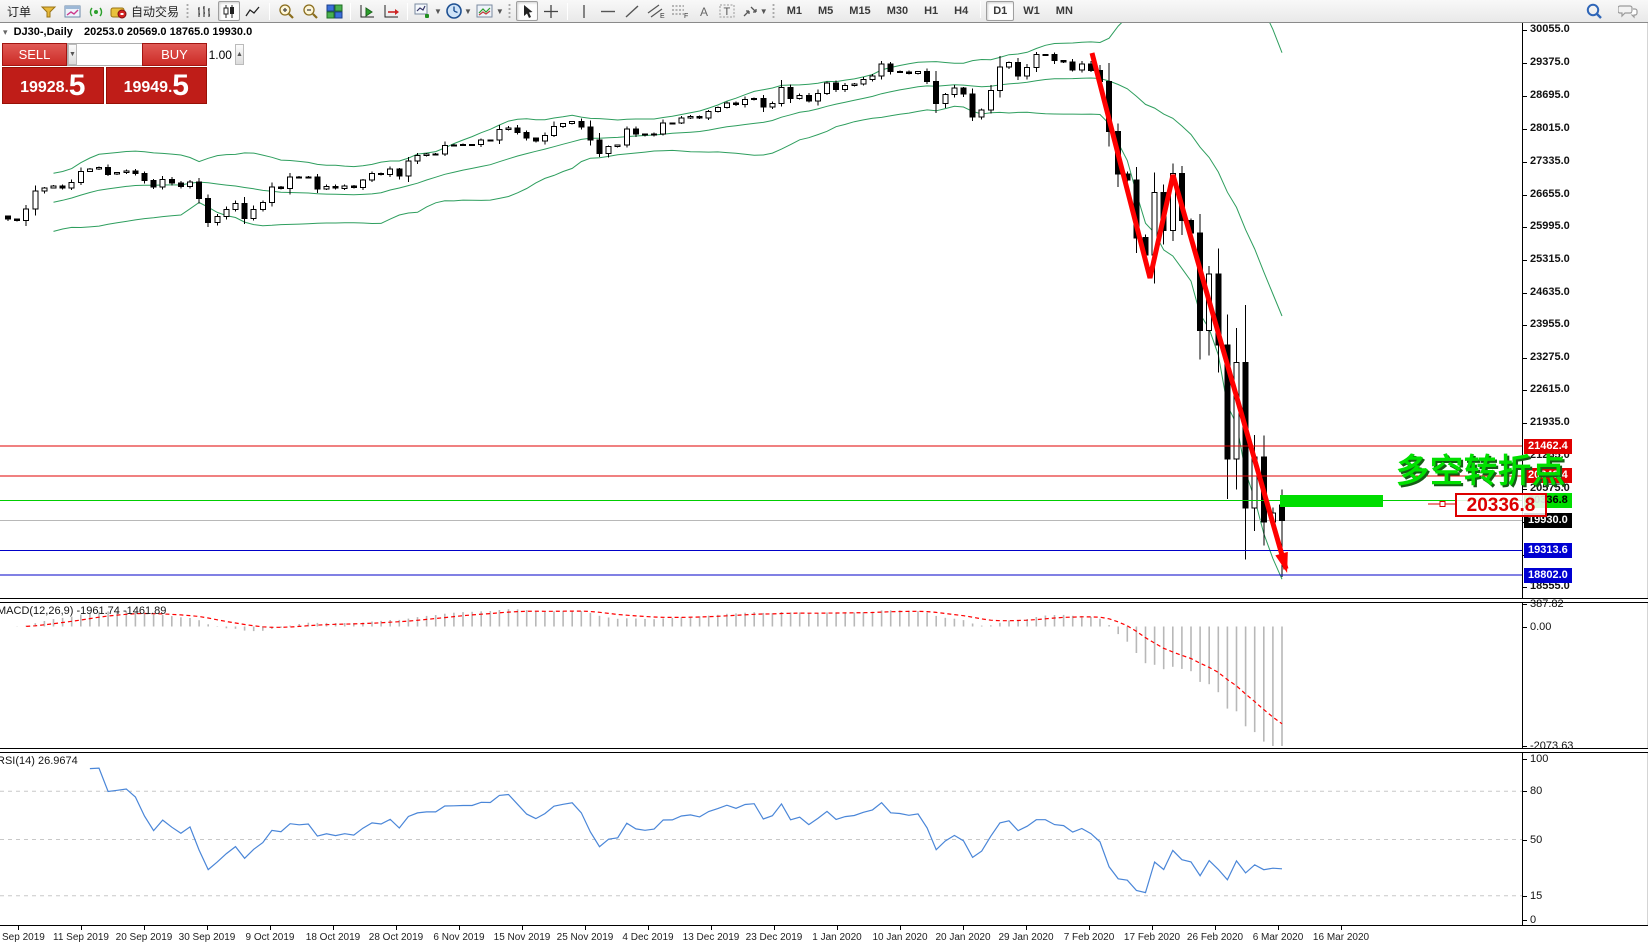 Image resolution: width=1648 pixels, height=946 pixels. Describe the element at coordinates (680, 11) in the screenshot. I see `fibonacci-icon: F` at that location.